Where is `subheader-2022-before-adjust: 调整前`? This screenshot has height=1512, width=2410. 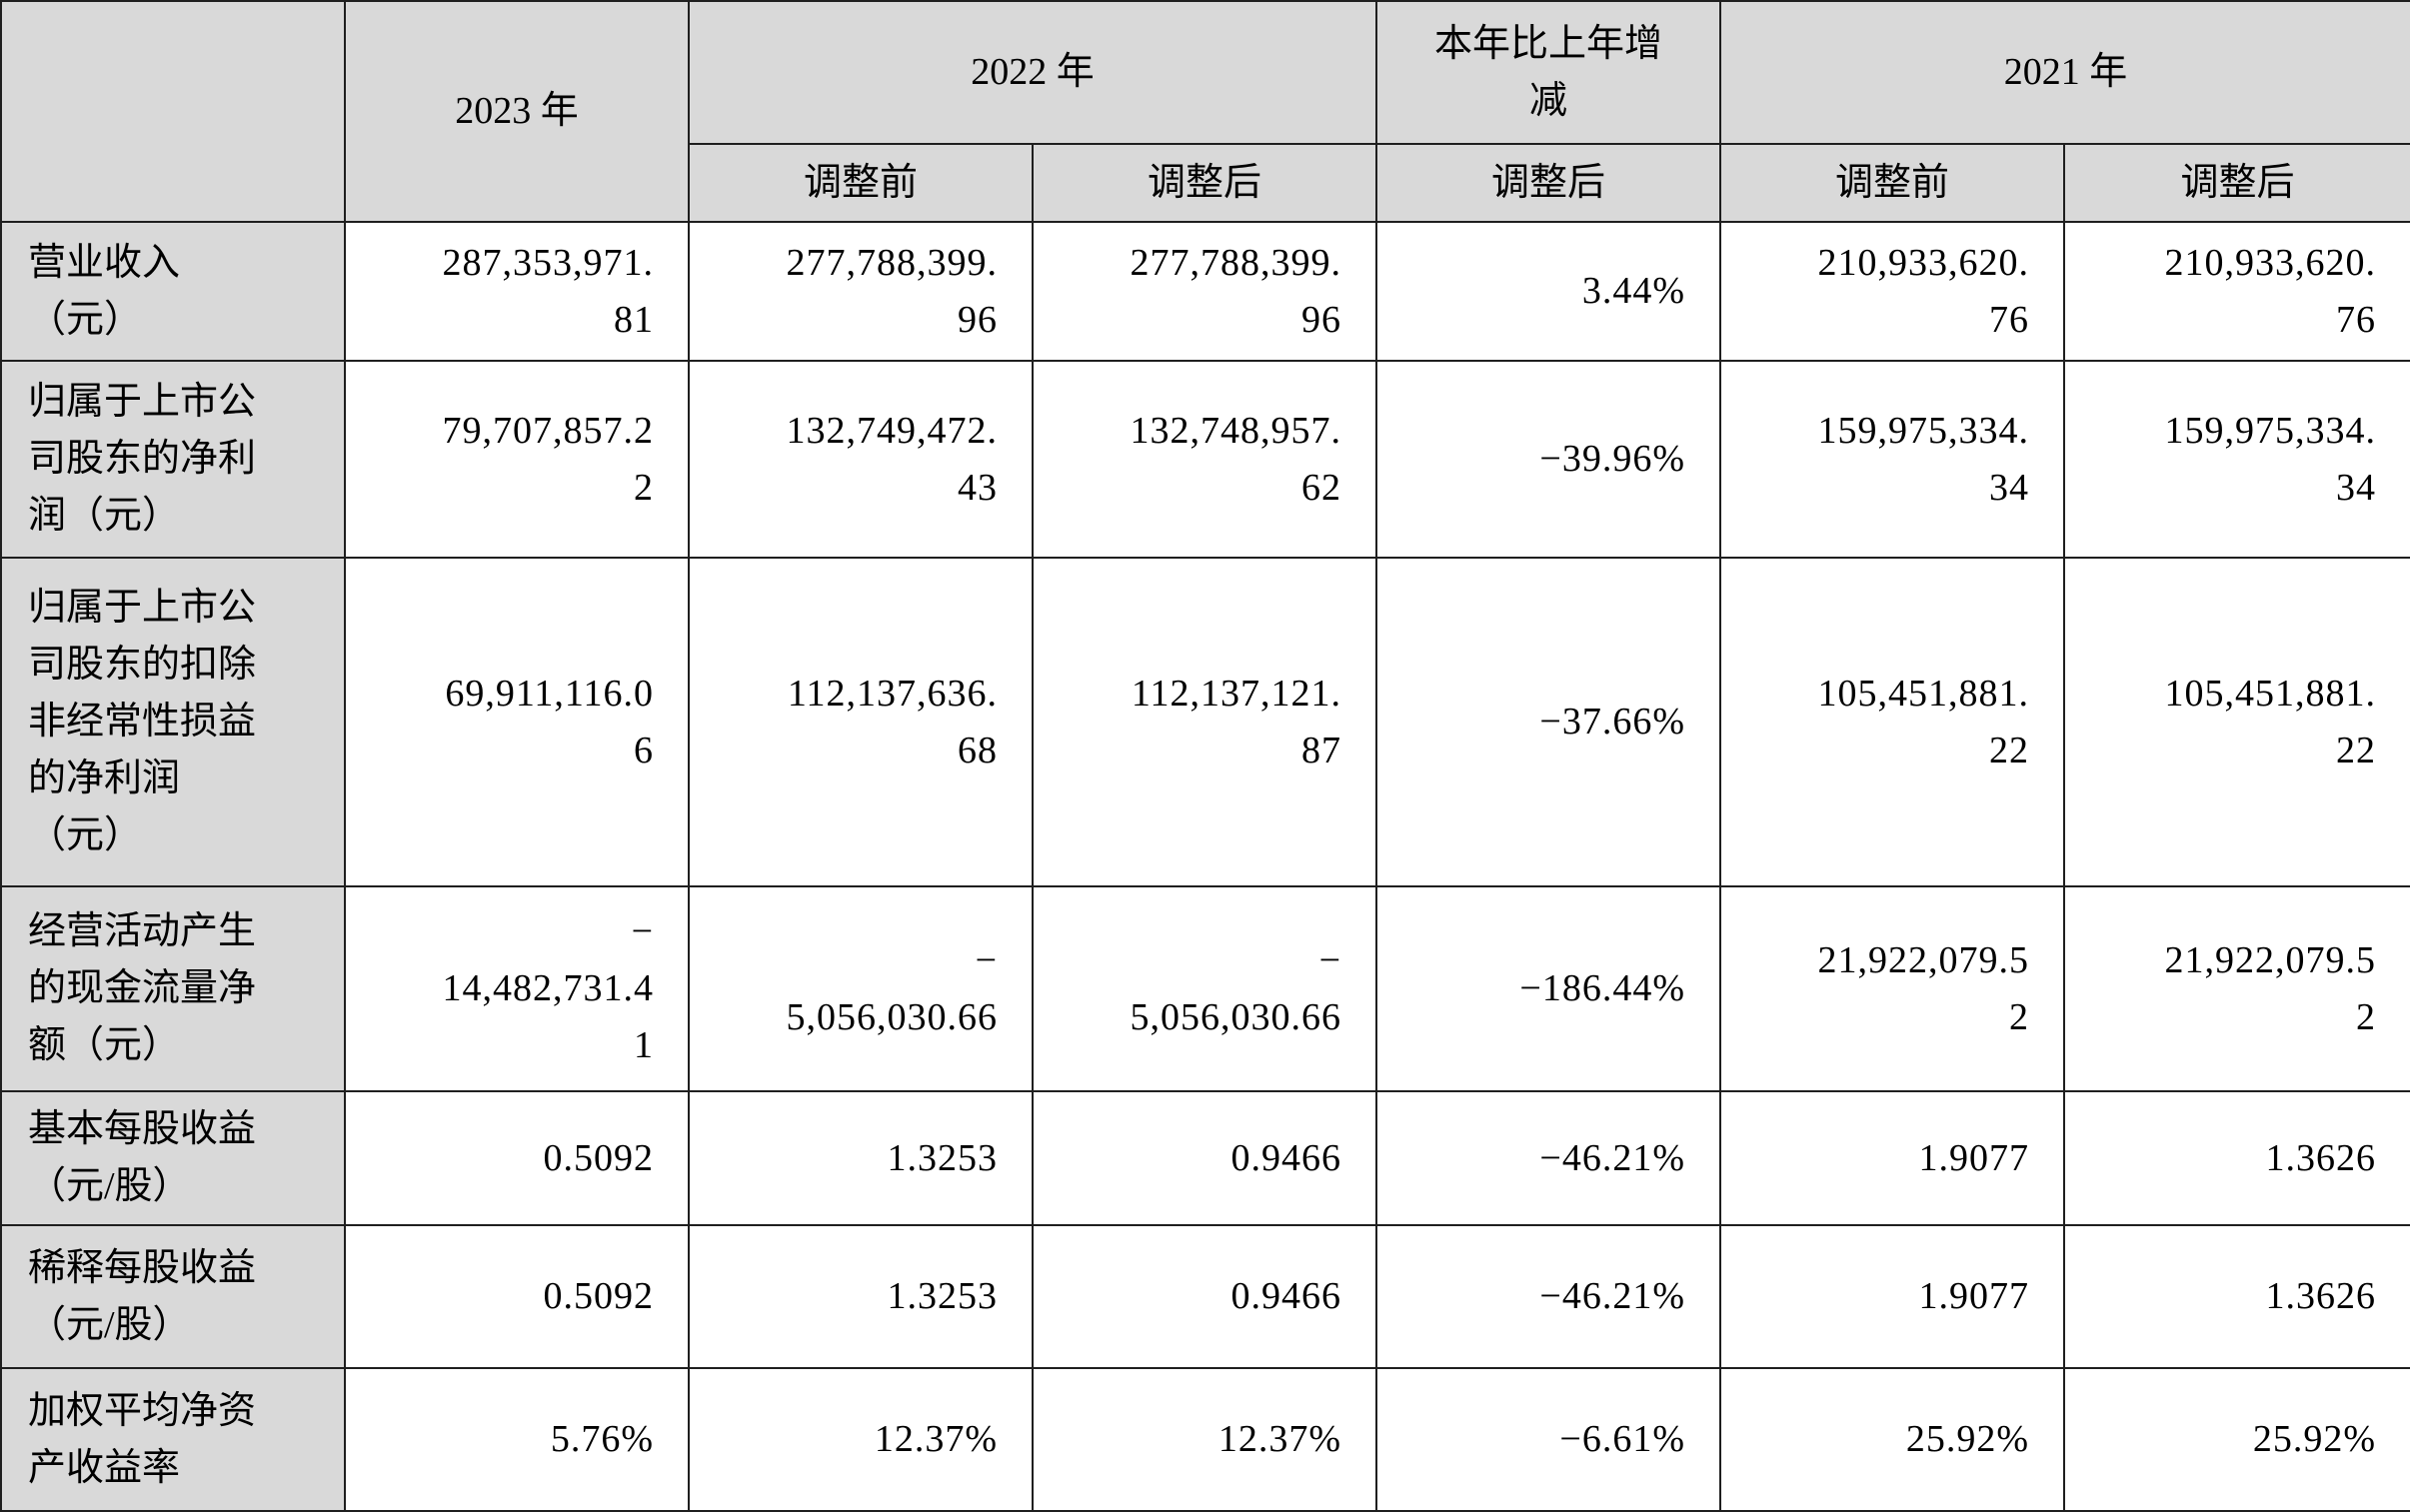
subheader-2022-before-adjust: 调整前 is located at coordinates (861, 183).